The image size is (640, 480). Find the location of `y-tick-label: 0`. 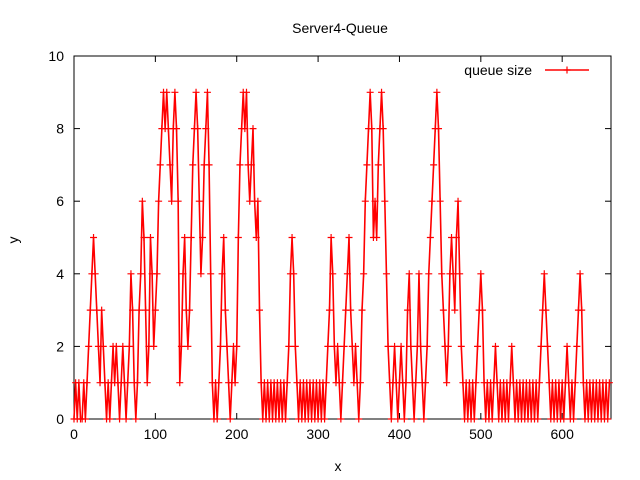

y-tick-label: 0 is located at coordinates (60, 419).